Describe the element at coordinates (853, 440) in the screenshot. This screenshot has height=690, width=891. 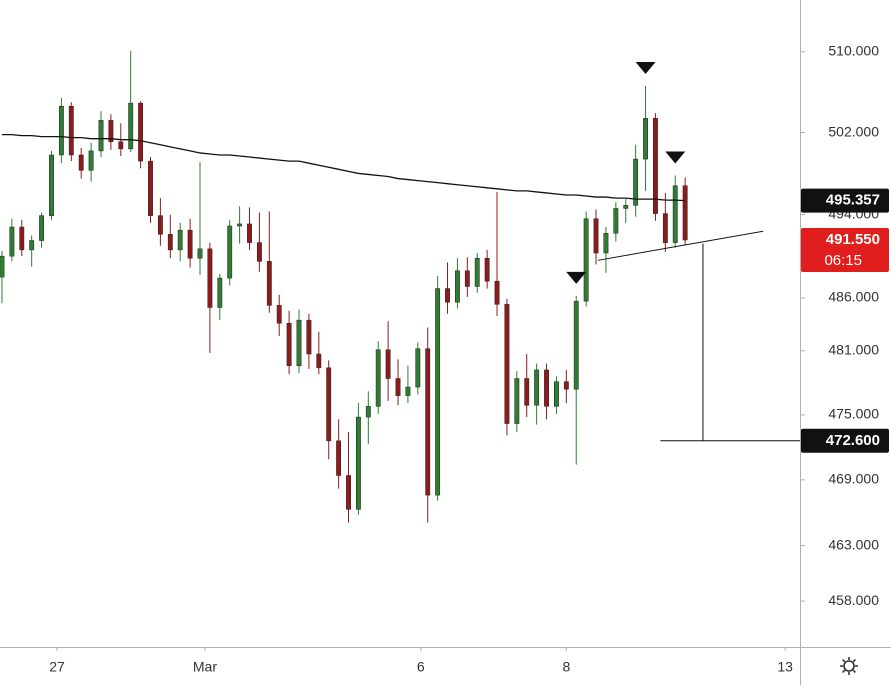
I see `target-price-text: 472.600` at that location.